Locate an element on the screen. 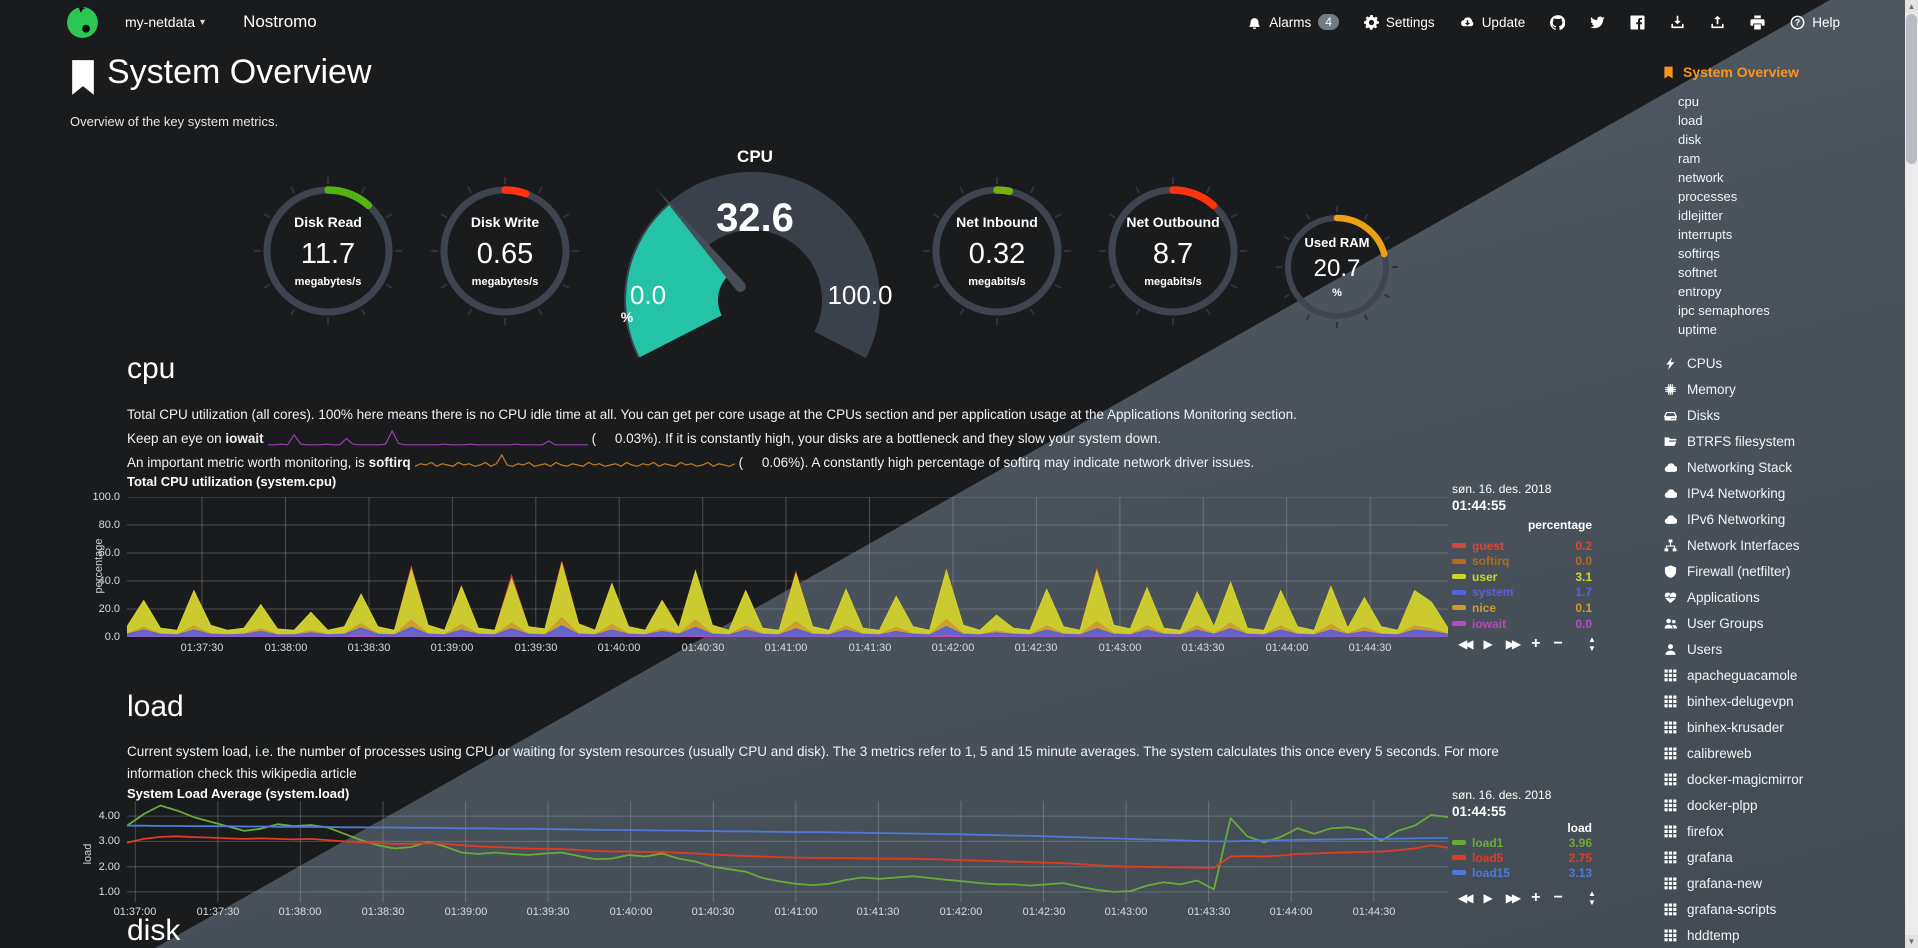 This screenshot has width=1918, height=948. legend-row-system: system 1.7 is located at coordinates (1522, 592).